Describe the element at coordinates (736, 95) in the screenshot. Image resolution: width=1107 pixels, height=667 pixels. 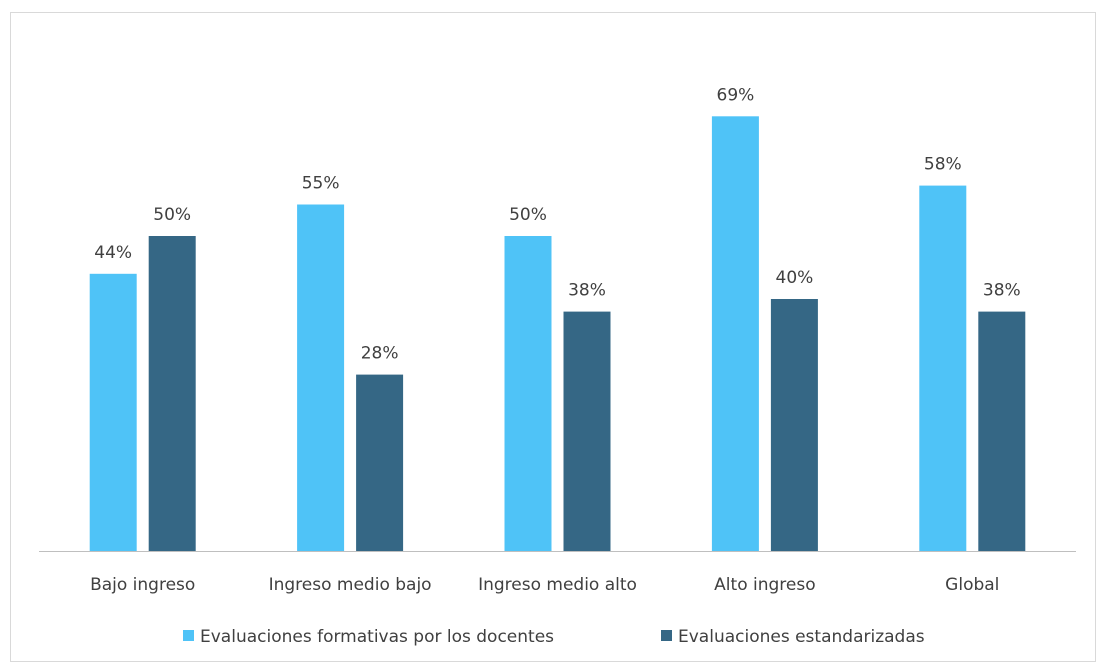
I see `value-label-alto-ingreso-series-1: 69%` at that location.